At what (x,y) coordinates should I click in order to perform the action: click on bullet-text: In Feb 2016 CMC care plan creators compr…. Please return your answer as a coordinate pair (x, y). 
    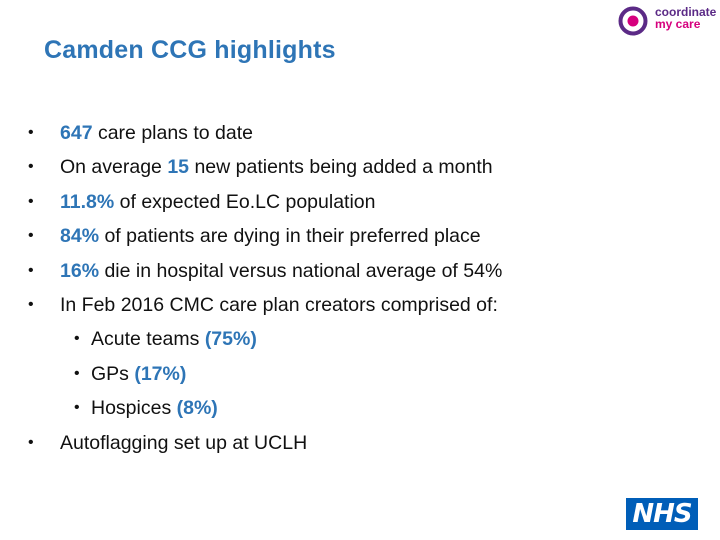
    Looking at the image, I should click on (279, 305).